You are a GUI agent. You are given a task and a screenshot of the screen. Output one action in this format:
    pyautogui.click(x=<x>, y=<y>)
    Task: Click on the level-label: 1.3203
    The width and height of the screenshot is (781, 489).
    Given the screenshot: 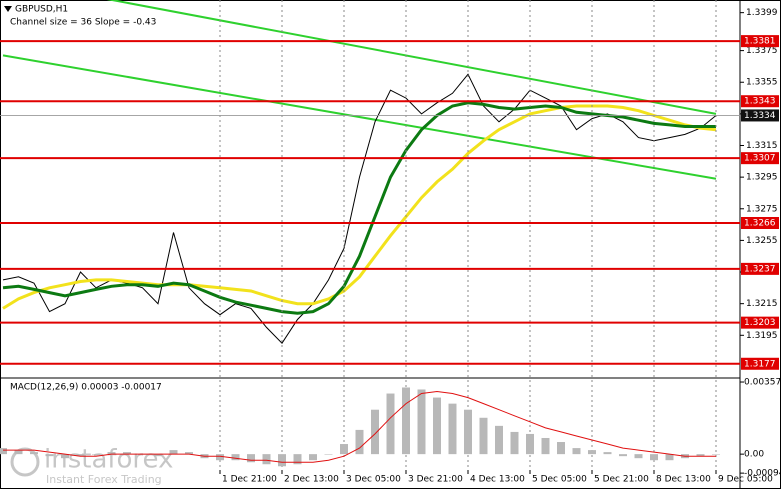 What is the action you would take?
    pyautogui.click(x=760, y=323)
    